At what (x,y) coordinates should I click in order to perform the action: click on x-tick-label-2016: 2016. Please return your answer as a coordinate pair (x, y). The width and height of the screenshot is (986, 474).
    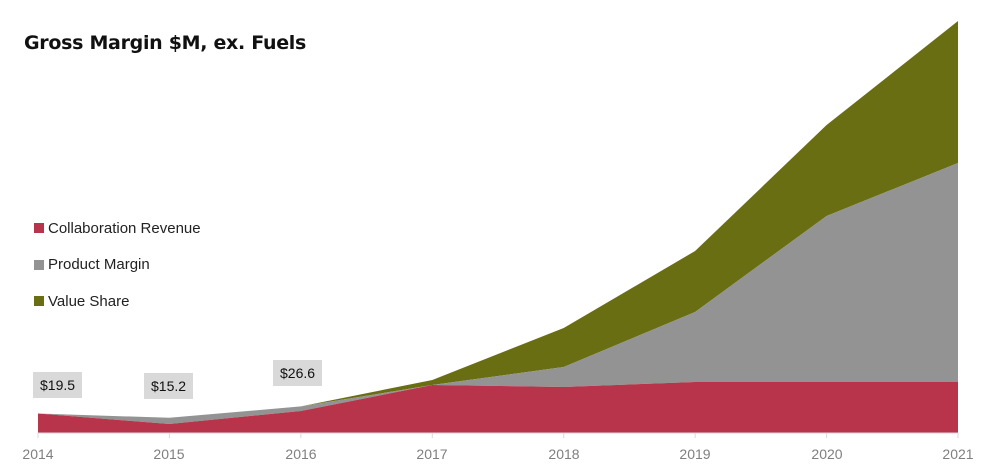
    Looking at the image, I should click on (301, 454).